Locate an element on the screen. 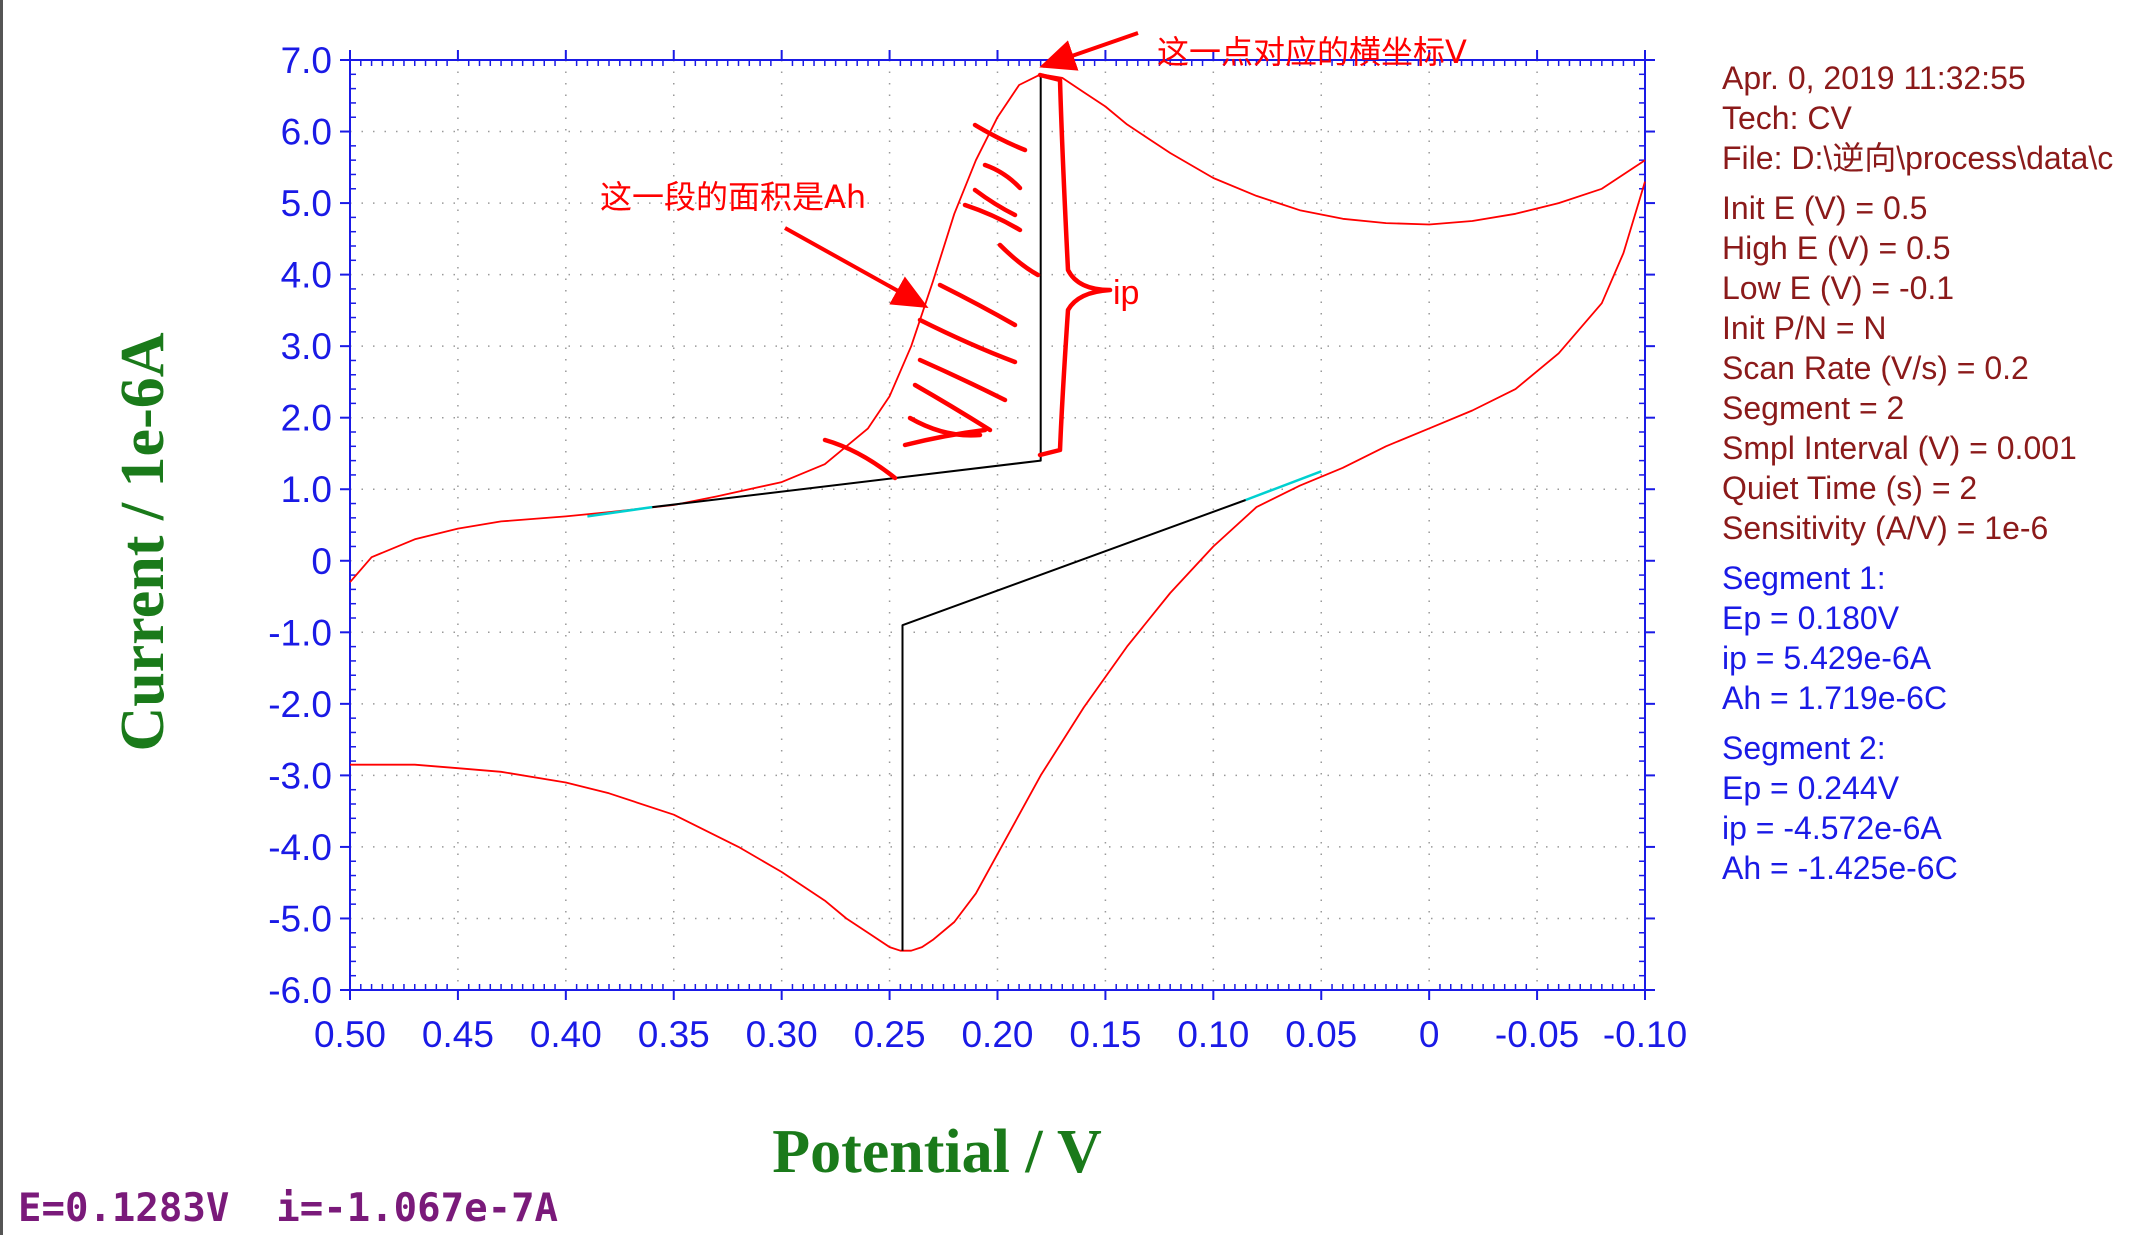 The width and height of the screenshot is (2135, 1235). x-tick-label: 0.35 is located at coordinates (674, 1034).